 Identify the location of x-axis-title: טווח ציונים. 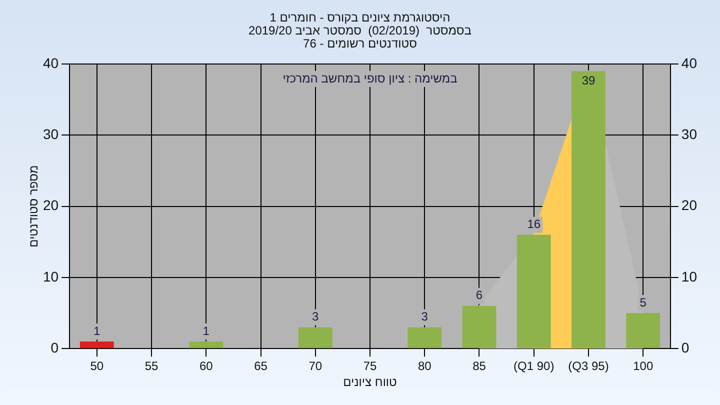
(370, 381).